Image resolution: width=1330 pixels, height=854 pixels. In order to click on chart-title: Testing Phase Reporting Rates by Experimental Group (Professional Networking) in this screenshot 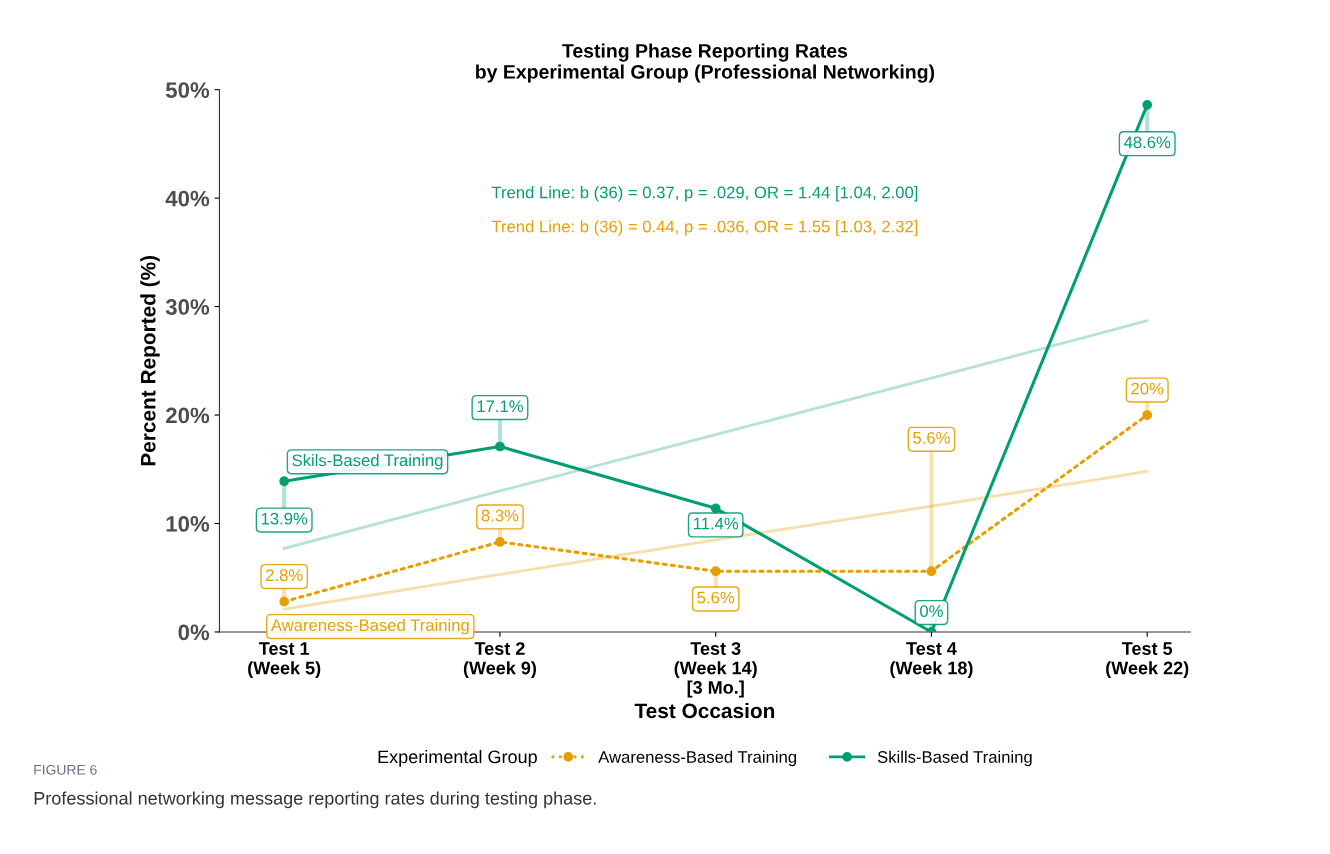, I will do `click(705, 63)`.